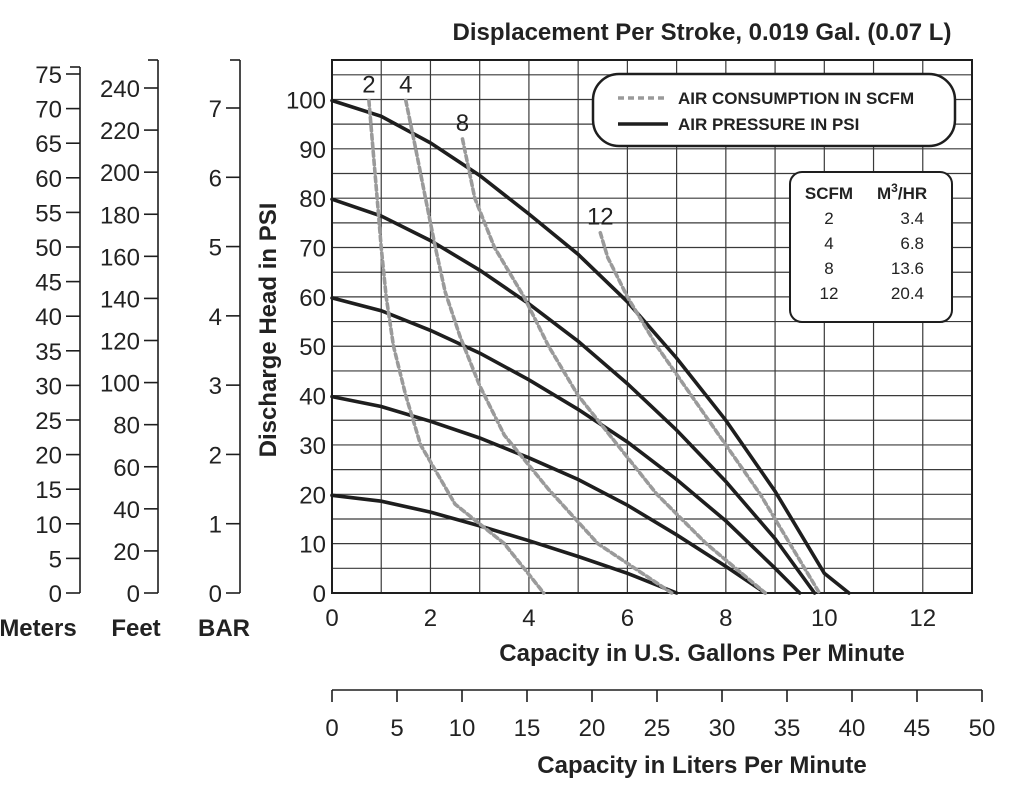  What do you see at coordinates (828, 268) in the screenshot?
I see `table-cell-scfm: 8` at bounding box center [828, 268].